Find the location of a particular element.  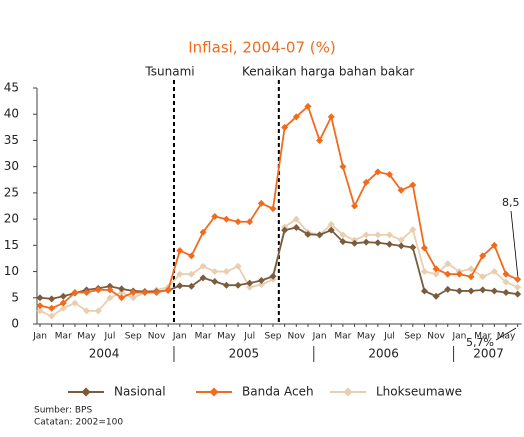

y-tick-label: 30 is located at coordinates (11, 166).